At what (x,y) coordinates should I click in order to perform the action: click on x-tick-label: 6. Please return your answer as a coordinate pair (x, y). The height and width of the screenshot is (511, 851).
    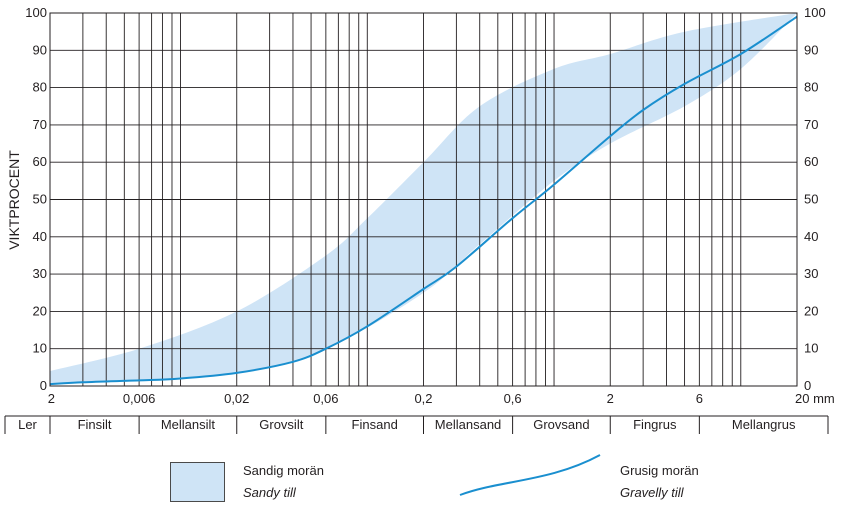
    Looking at the image, I should click on (699, 398).